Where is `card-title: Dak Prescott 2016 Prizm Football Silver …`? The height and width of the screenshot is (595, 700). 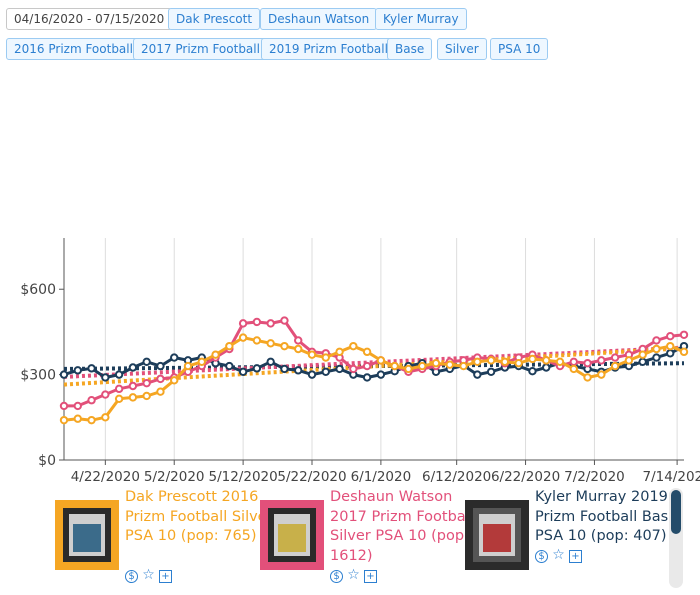
card-title: Dak Prescott 2016 Prizm Football Silver … is located at coordinates (199, 516).